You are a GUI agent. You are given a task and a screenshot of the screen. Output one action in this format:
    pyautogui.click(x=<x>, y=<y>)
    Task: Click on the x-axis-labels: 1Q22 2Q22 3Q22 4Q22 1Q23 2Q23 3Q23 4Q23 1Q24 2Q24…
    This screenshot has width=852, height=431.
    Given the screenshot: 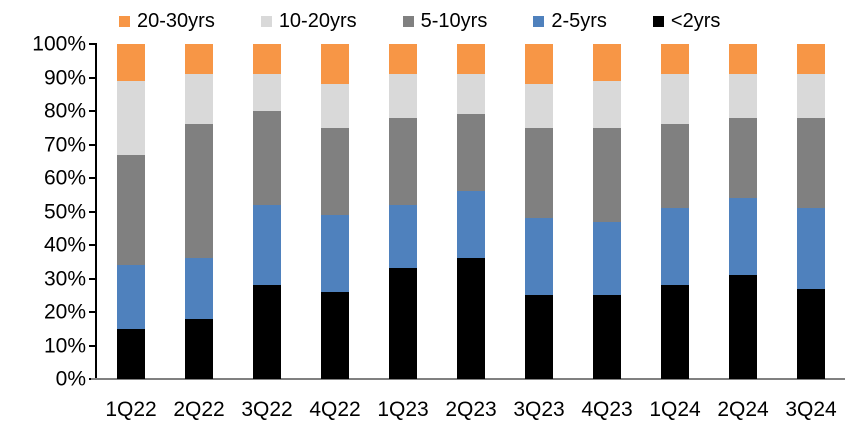 What is the action you would take?
    pyautogui.click(x=471, y=410)
    